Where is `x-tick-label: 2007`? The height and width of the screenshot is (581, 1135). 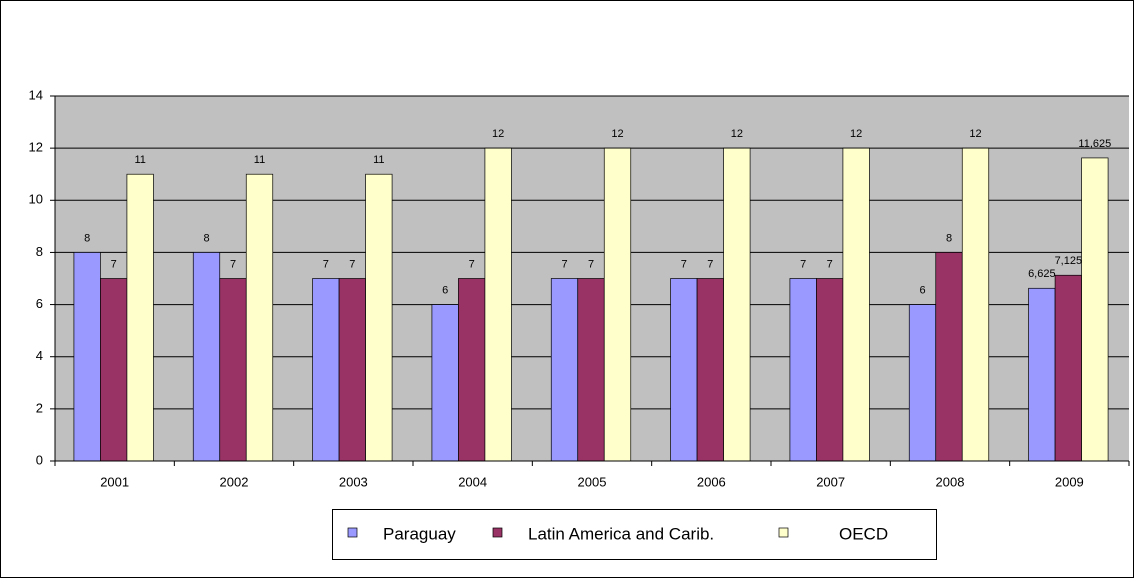
x-tick-label: 2007 is located at coordinates (830, 481).